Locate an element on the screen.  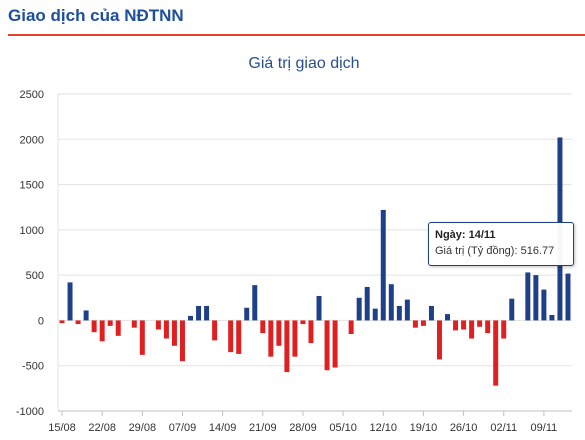
x-tick-label: 28/09 is located at coordinates (303, 428).